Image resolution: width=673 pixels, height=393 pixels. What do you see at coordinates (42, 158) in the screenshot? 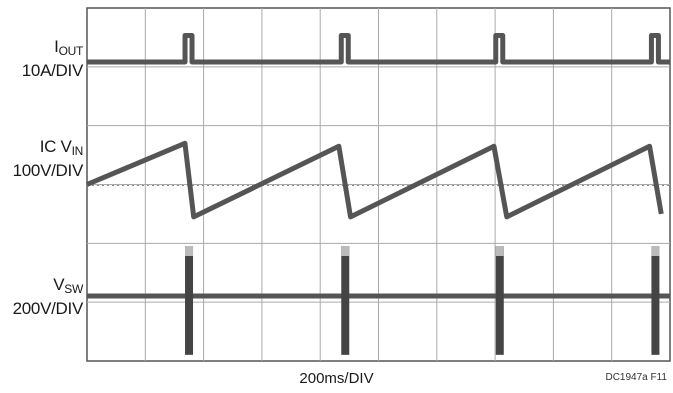
I see `channel-label-ic-vin: IC VIN 100V/DIV` at bounding box center [42, 158].